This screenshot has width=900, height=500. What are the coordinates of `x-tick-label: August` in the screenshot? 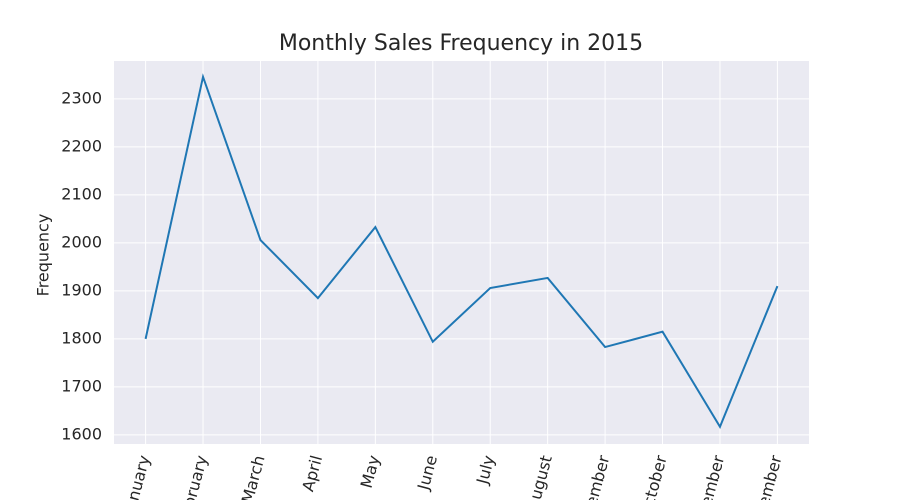 It's located at (539, 476).